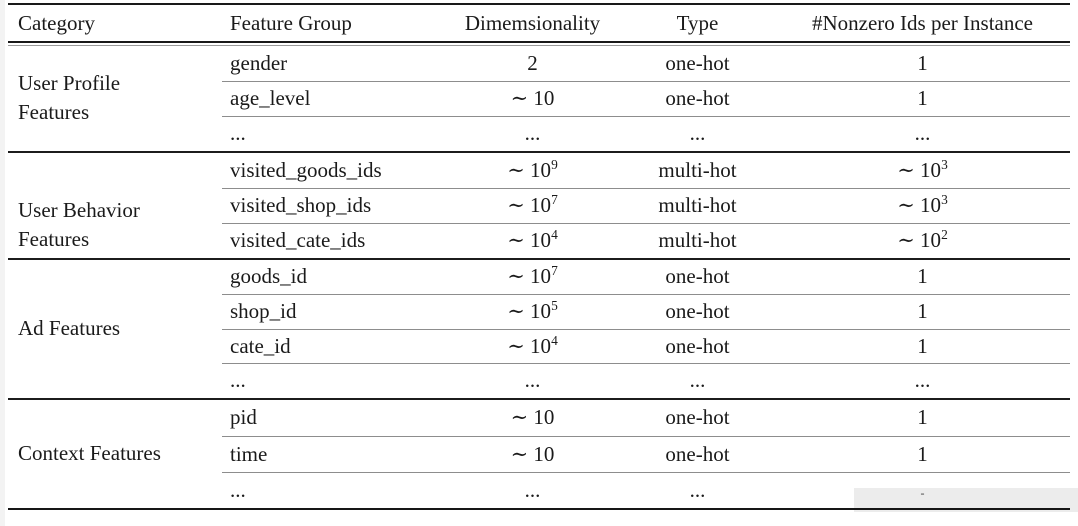 This screenshot has width=1078, height=526. I want to click on exponent: 9, so click(554, 164).